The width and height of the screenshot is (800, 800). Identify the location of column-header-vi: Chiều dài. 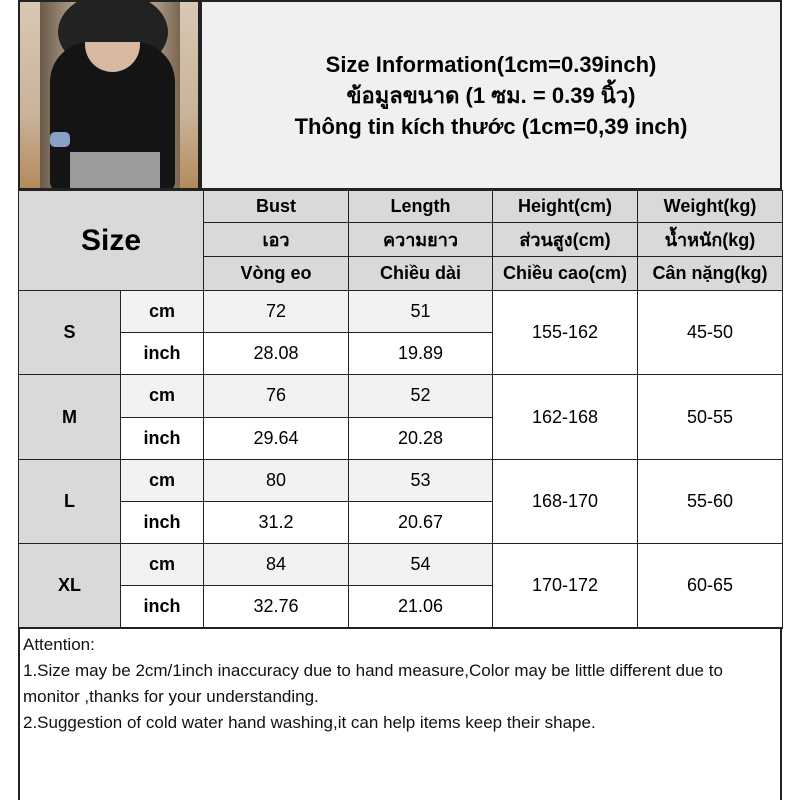
(420, 273).